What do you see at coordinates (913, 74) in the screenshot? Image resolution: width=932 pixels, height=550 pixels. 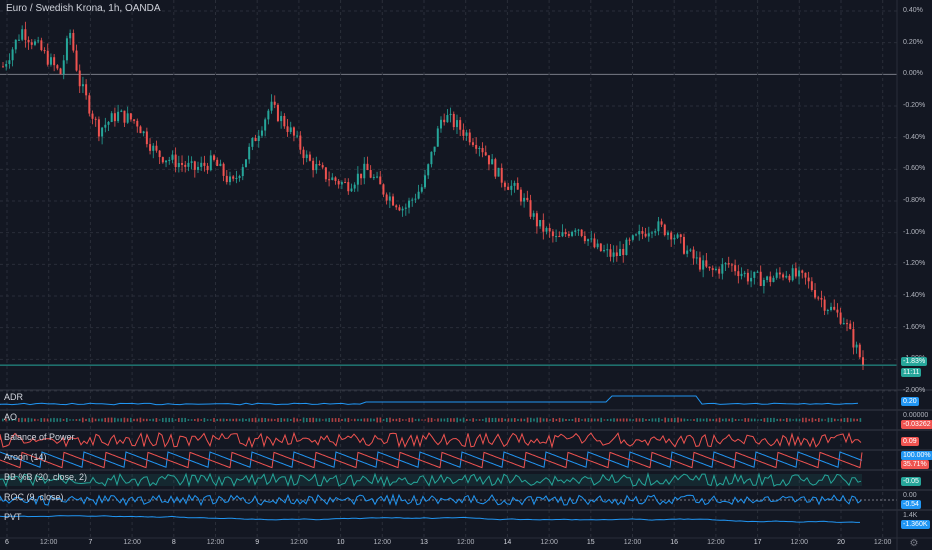 I see `price-tick-label: 0.00%` at bounding box center [913, 74].